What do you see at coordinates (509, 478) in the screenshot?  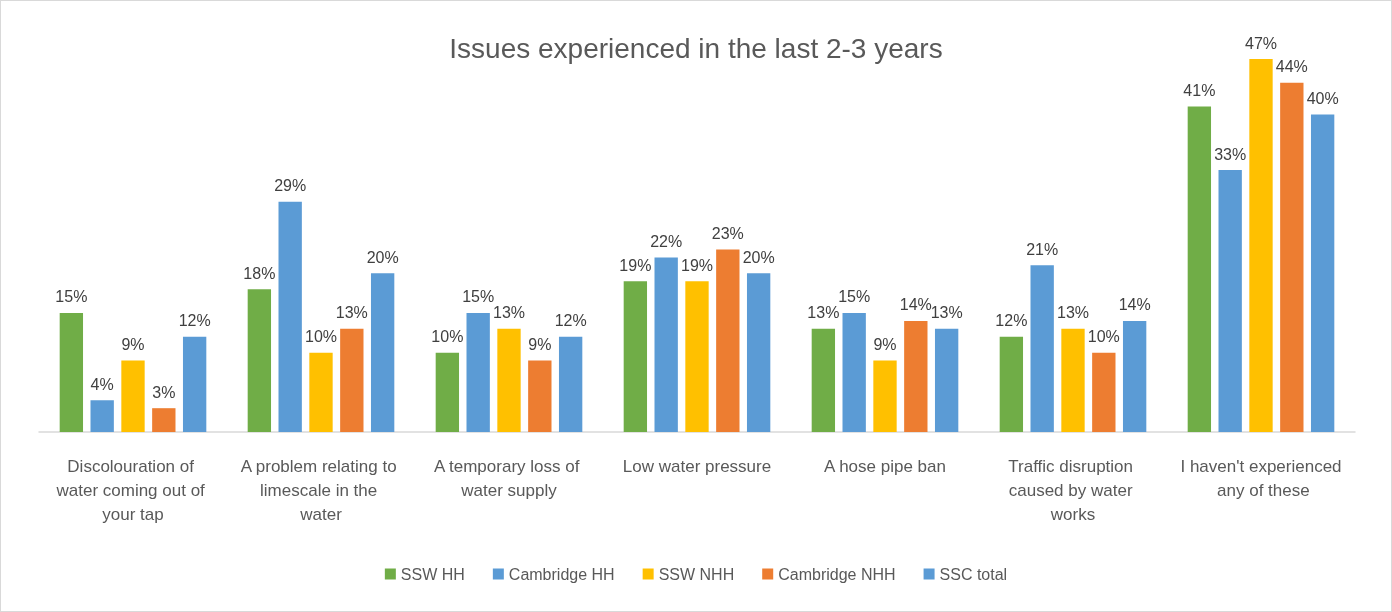 I see `x-tick-label: A temporary loss of water supply` at bounding box center [509, 478].